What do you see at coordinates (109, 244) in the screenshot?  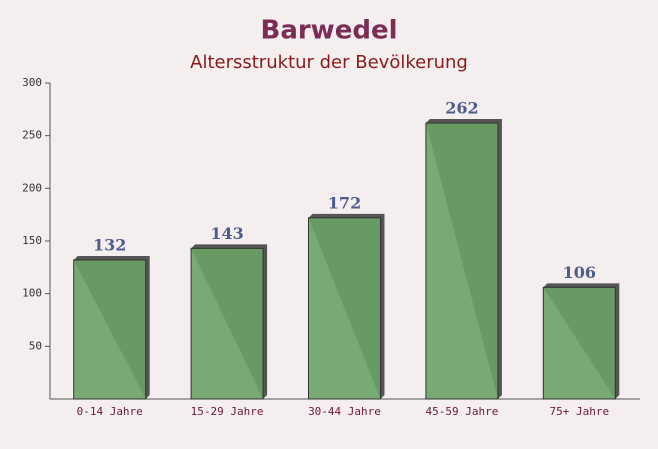 I see `data-label: 132` at bounding box center [109, 244].